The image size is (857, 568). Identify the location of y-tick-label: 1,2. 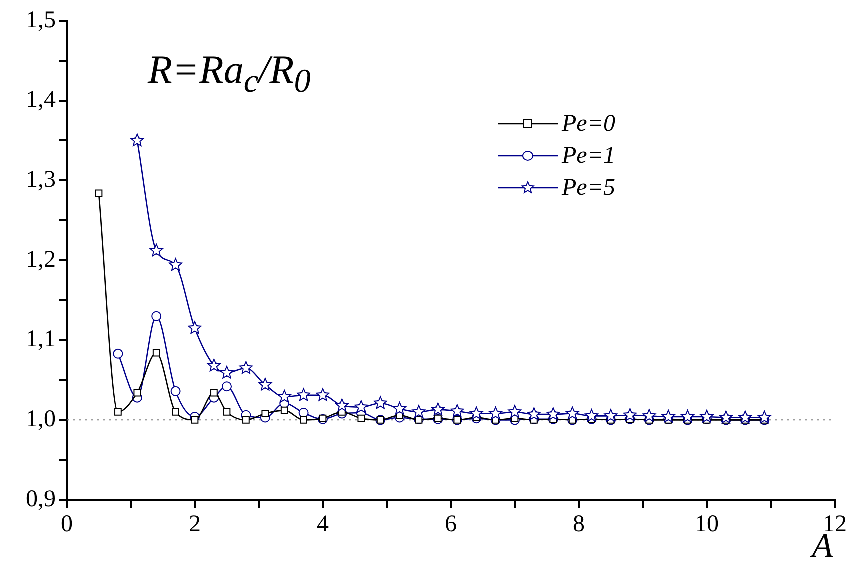
(41, 259).